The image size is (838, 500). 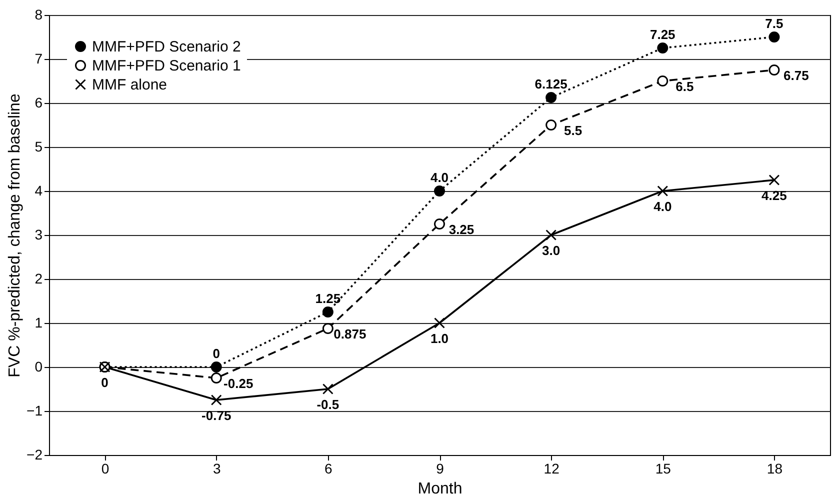 What do you see at coordinates (216, 468) in the screenshot?
I see `x-tick-label: 3` at bounding box center [216, 468].